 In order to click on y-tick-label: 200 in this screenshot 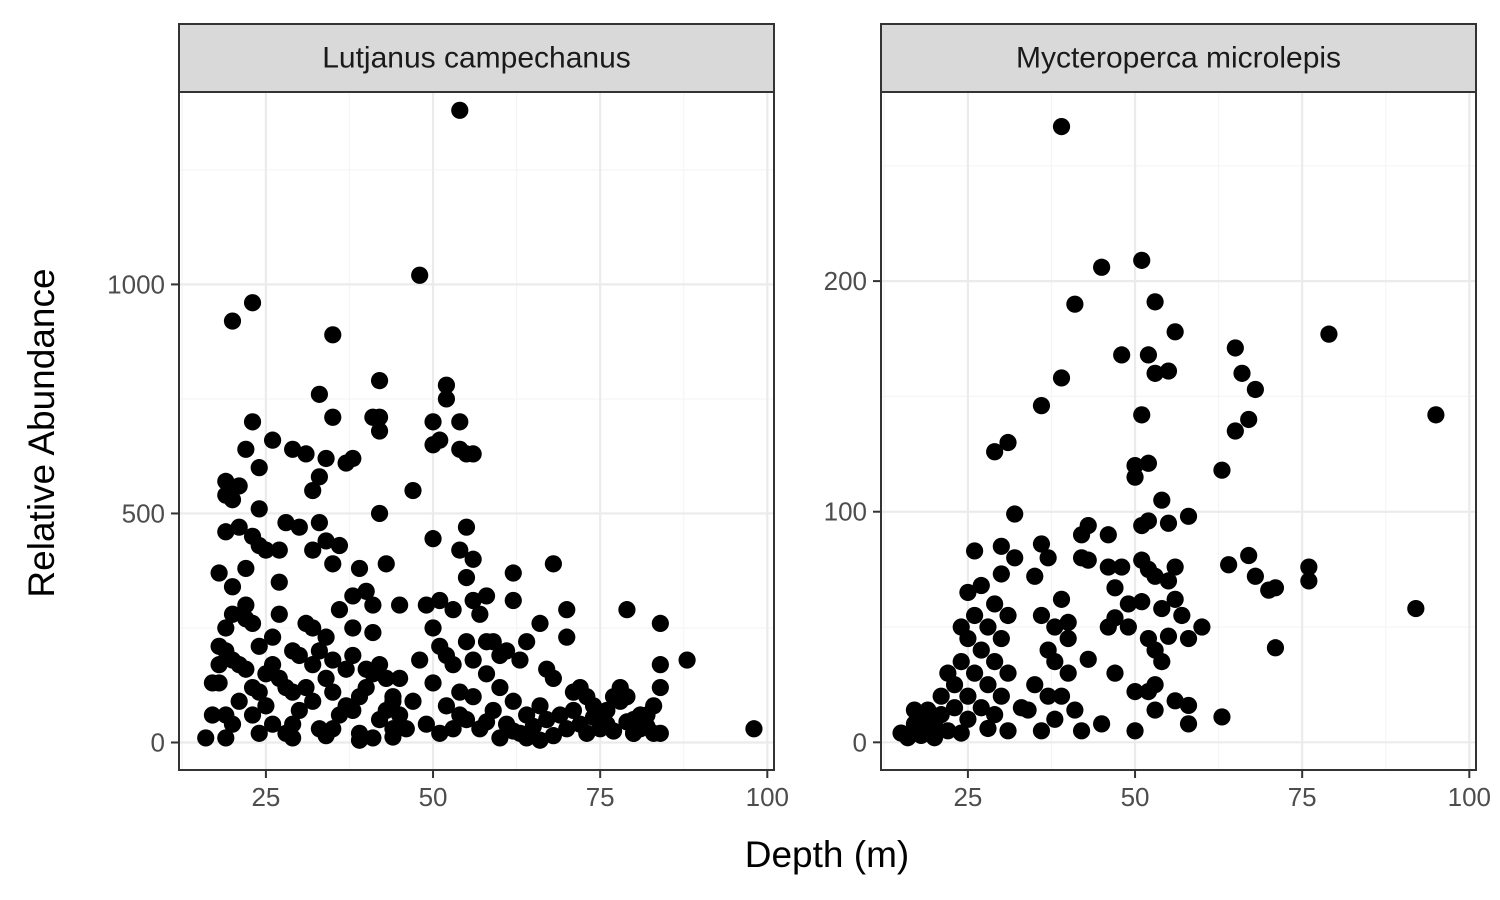, I will do `click(845, 281)`.